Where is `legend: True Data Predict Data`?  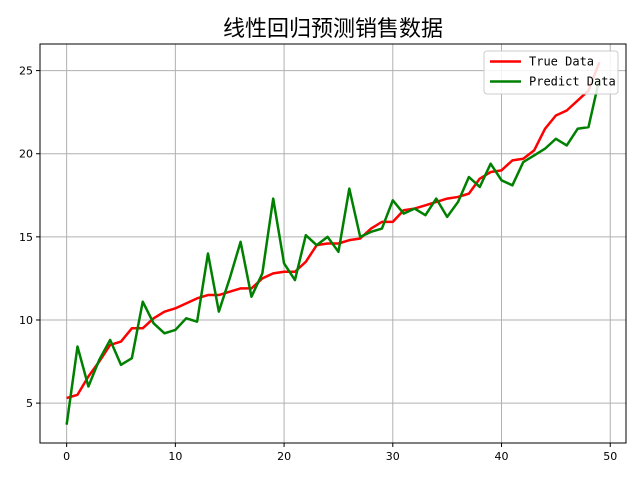
legend: True Data Predict Data is located at coordinates (551, 72).